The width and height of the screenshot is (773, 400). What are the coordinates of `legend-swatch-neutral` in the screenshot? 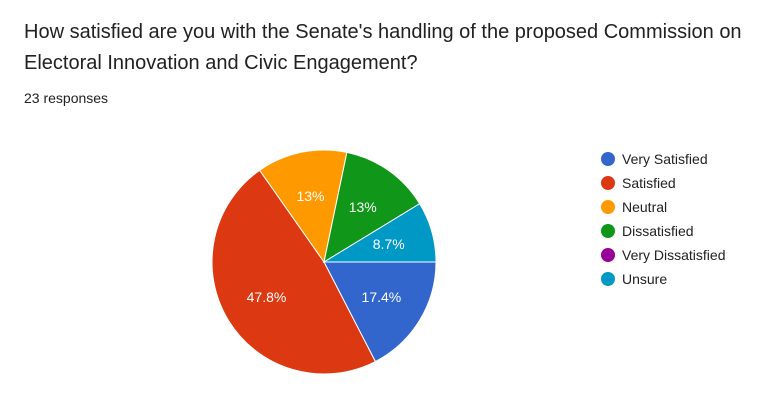 It's located at (608, 207).